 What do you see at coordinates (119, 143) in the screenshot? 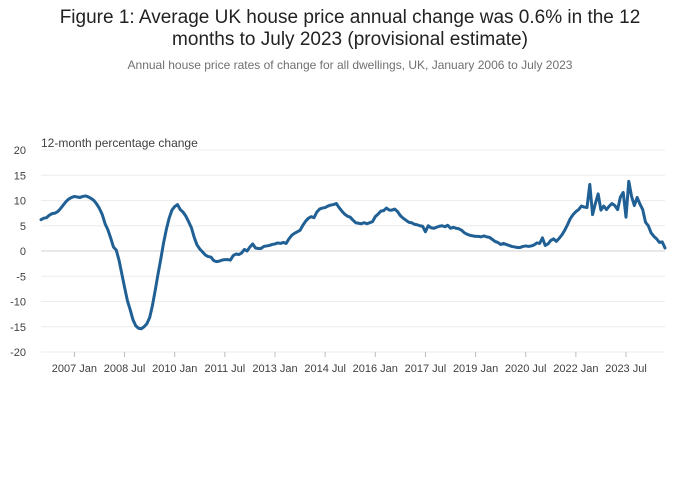
I see `y-axis-label: 12-month percentage change` at bounding box center [119, 143].